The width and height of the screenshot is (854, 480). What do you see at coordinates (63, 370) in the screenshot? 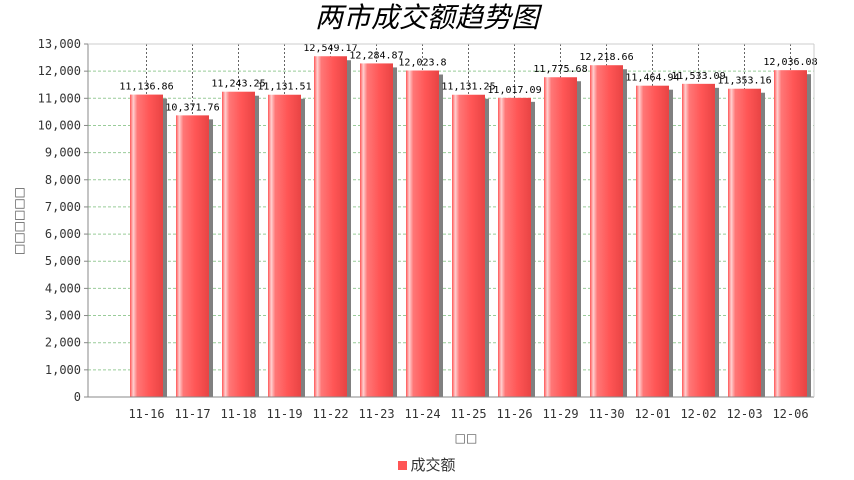
I see `y-tick-label: 1,000` at bounding box center [63, 370].